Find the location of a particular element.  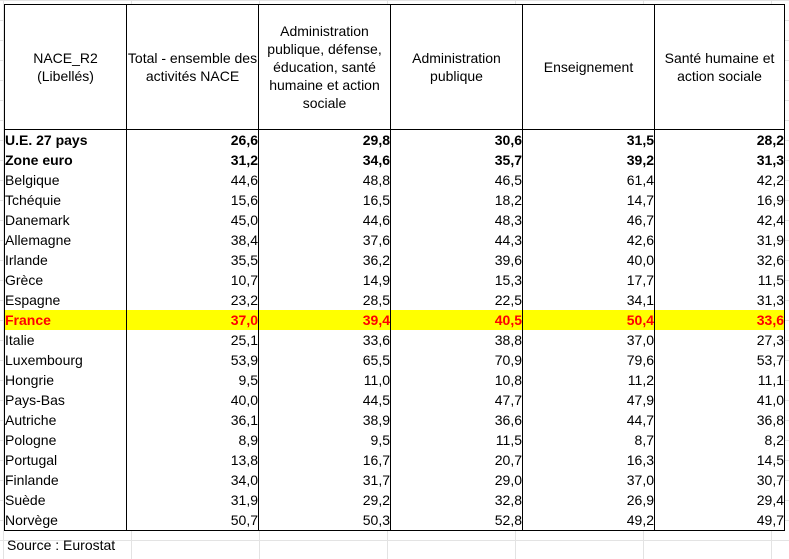

cell-country-name: Belgique is located at coordinates (65, 180).